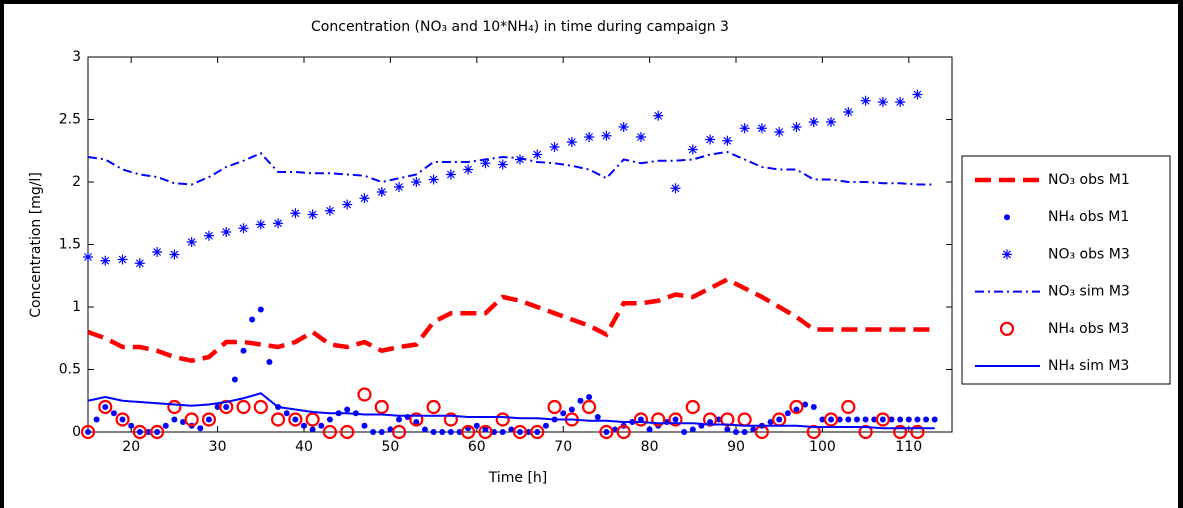 The width and height of the screenshot is (1183, 508). I want to click on x-tick-label: 30, so click(218, 447).